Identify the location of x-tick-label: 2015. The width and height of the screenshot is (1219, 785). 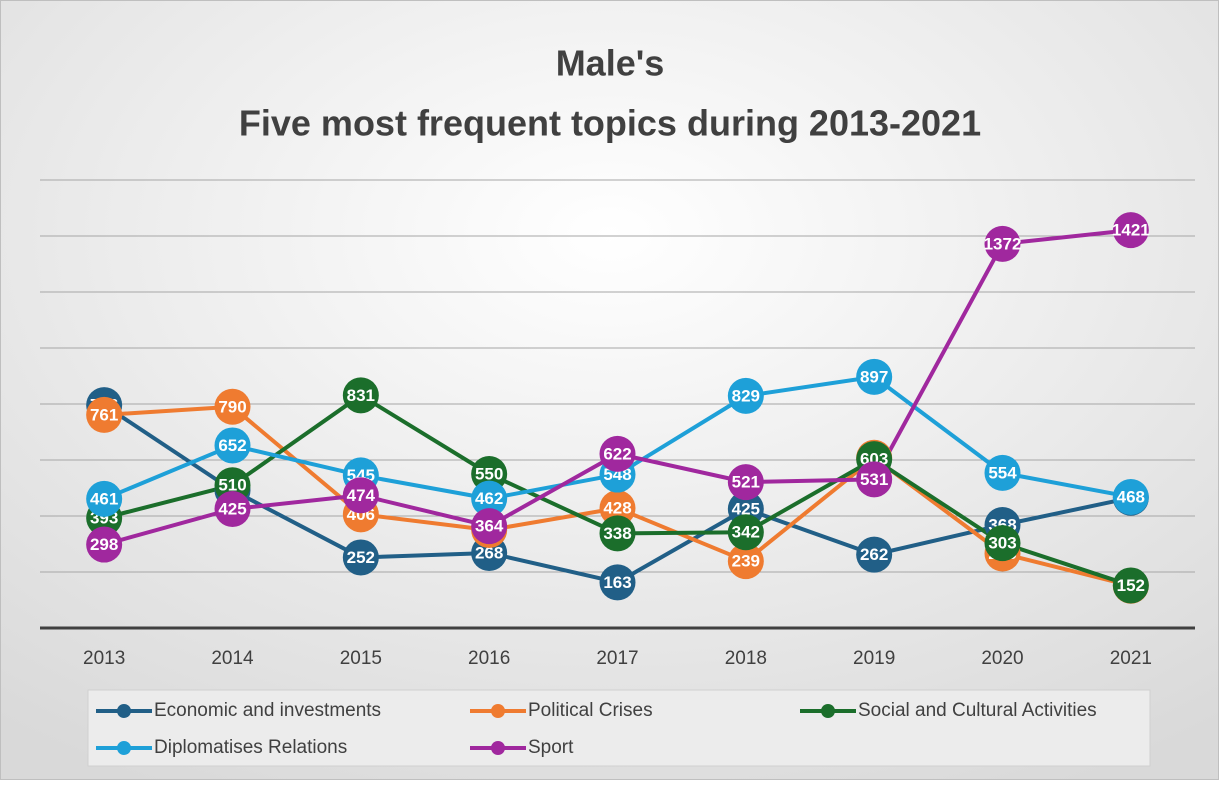
(361, 658).